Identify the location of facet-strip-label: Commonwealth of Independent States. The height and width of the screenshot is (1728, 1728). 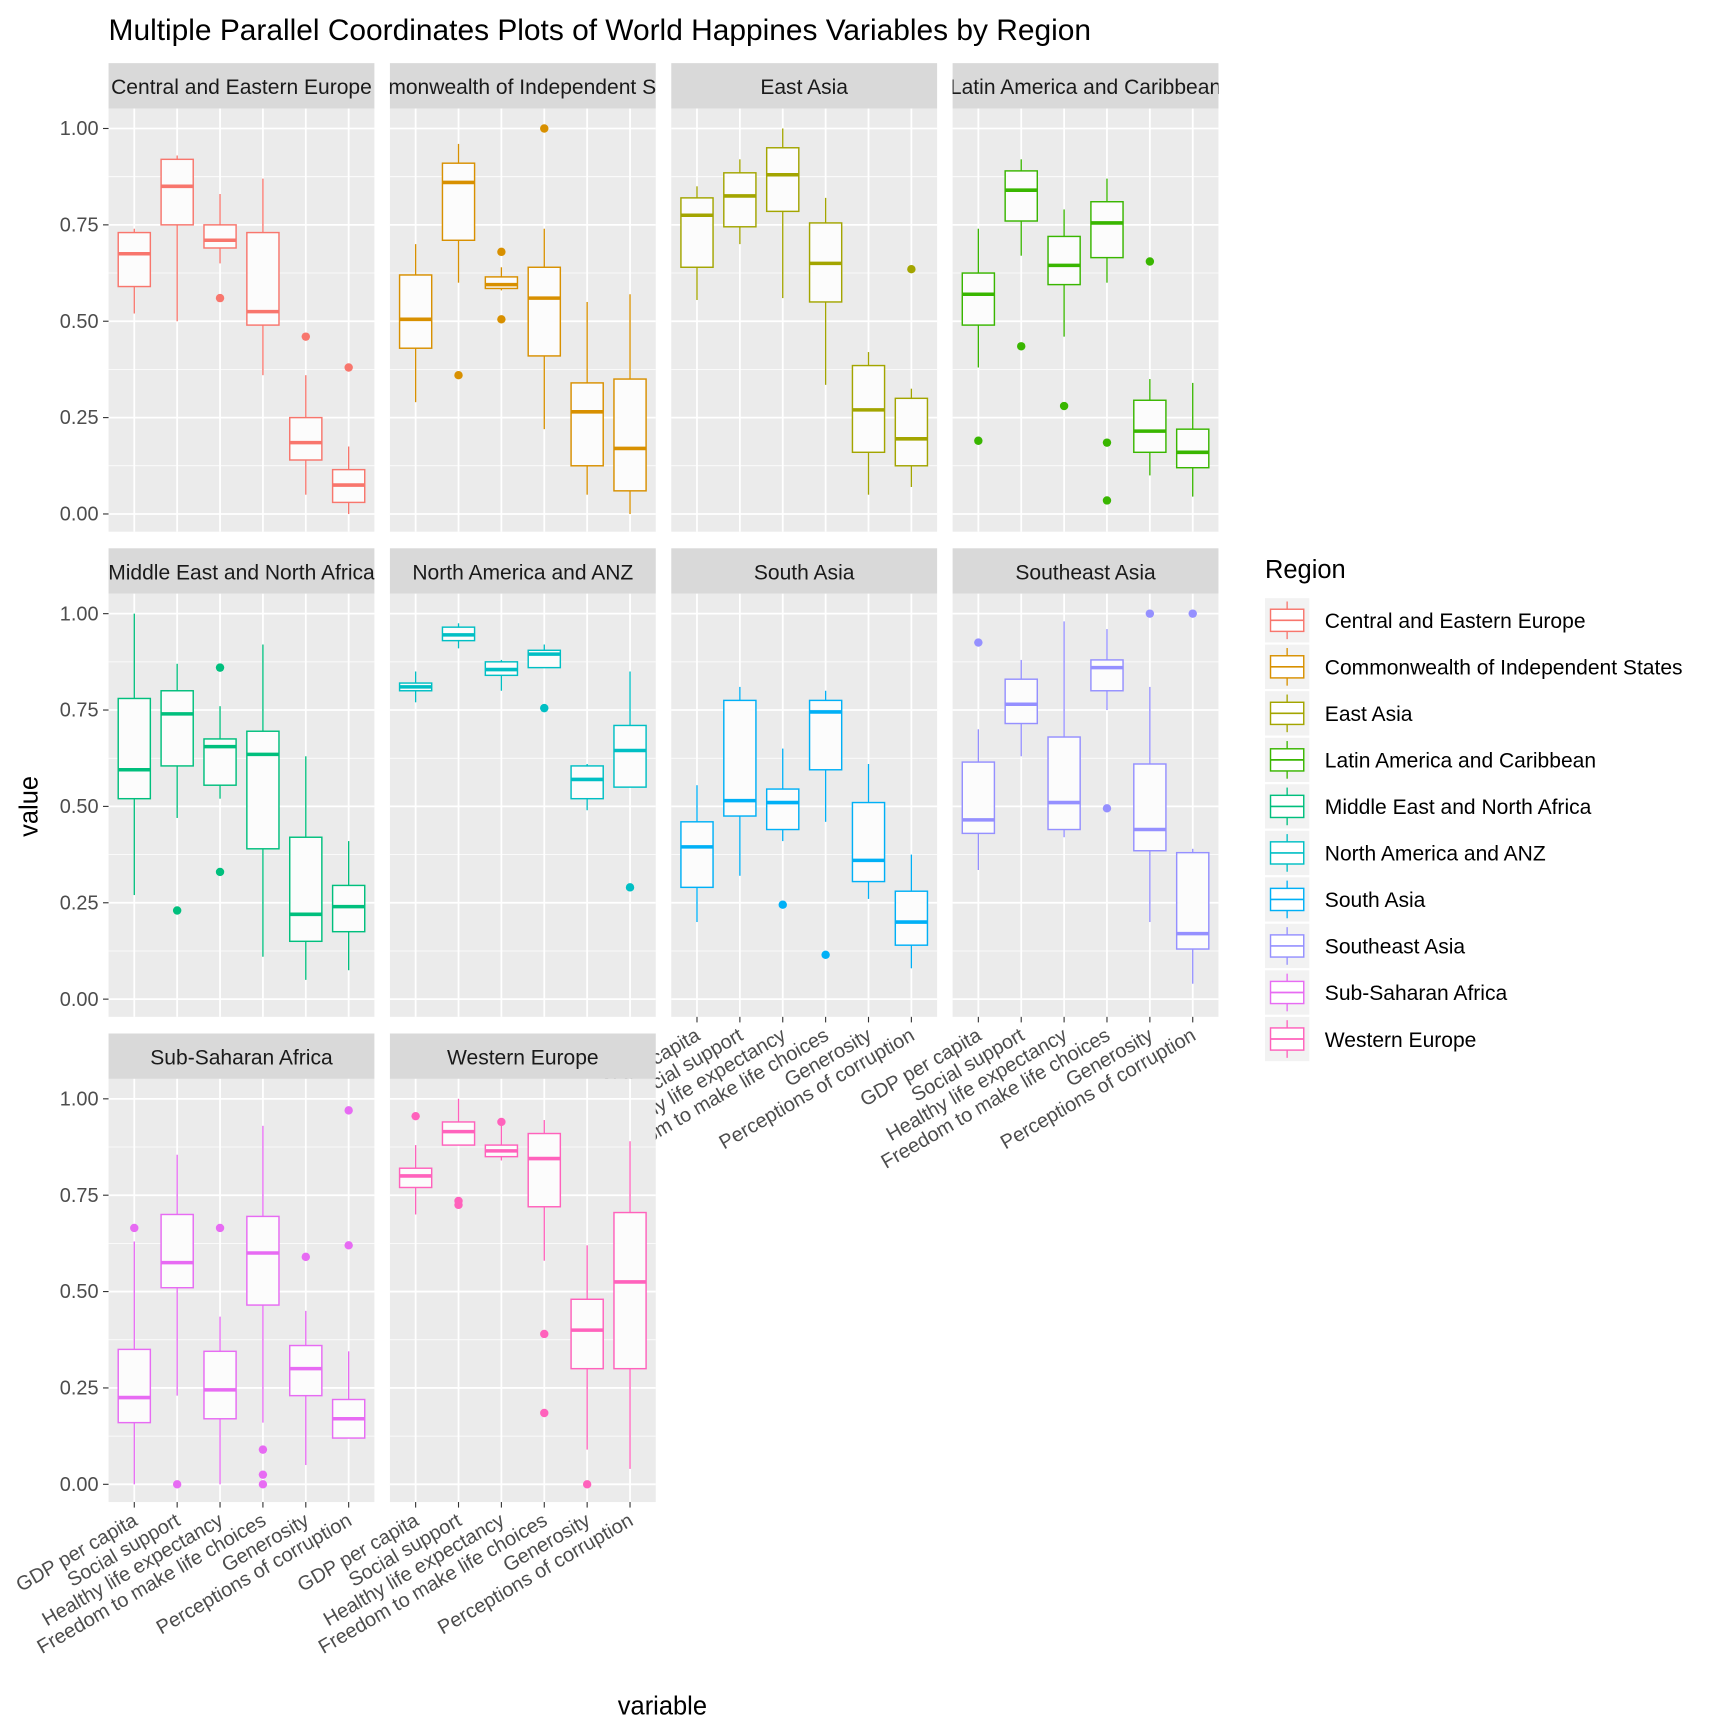
(523, 87).